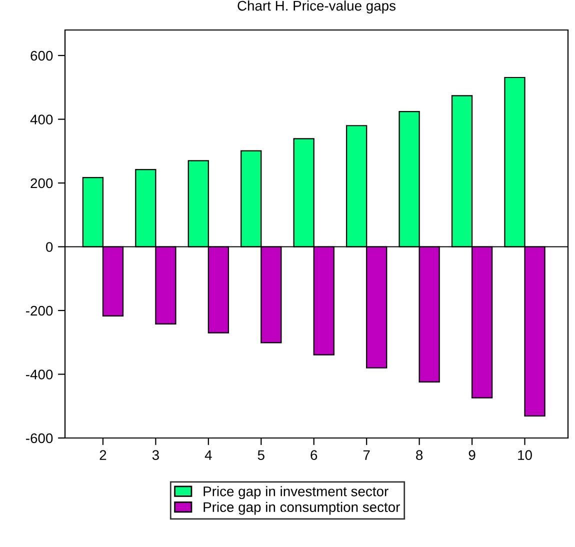 The height and width of the screenshot is (547, 575). What do you see at coordinates (41, 119) in the screenshot?
I see `y-tick-label: 400` at bounding box center [41, 119].